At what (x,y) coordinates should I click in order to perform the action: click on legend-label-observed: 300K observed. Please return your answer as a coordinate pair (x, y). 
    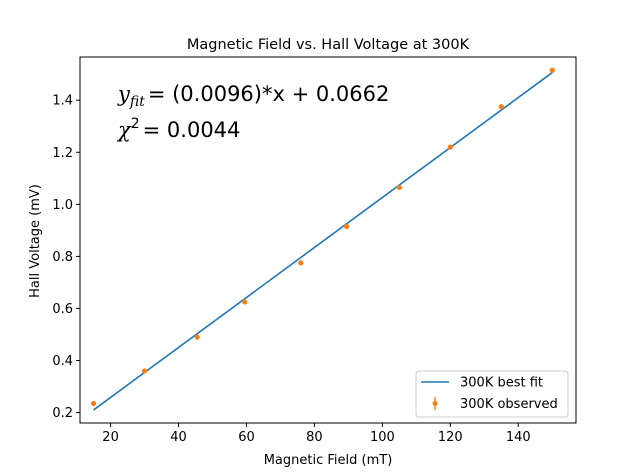
    Looking at the image, I should click on (509, 404).